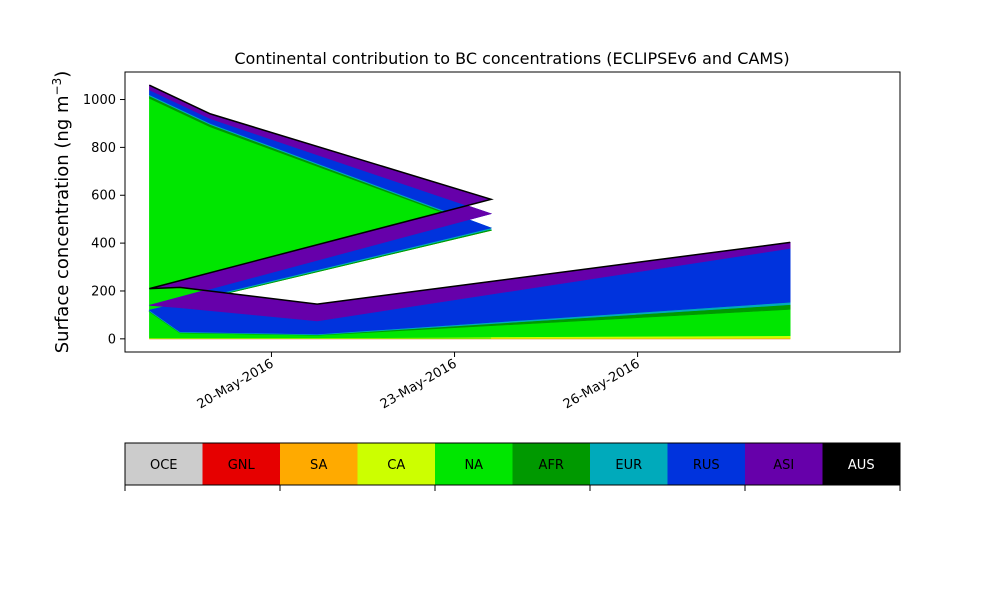 The width and height of the screenshot is (1000, 600). I want to click on colorbar-legend: OCE GNL SA CA NA AFR EUR RUS ASI AUS, so click(512, 466).